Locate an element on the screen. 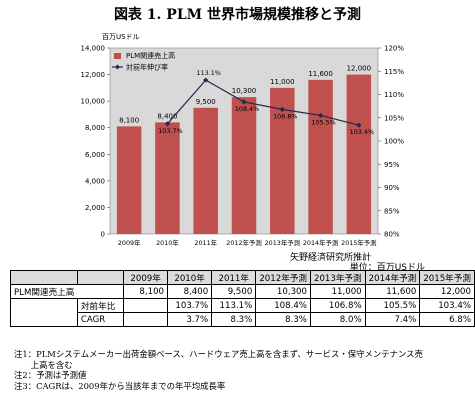 The width and height of the screenshot is (475, 400). table-header-cell: 2015年予測 is located at coordinates (447, 277).